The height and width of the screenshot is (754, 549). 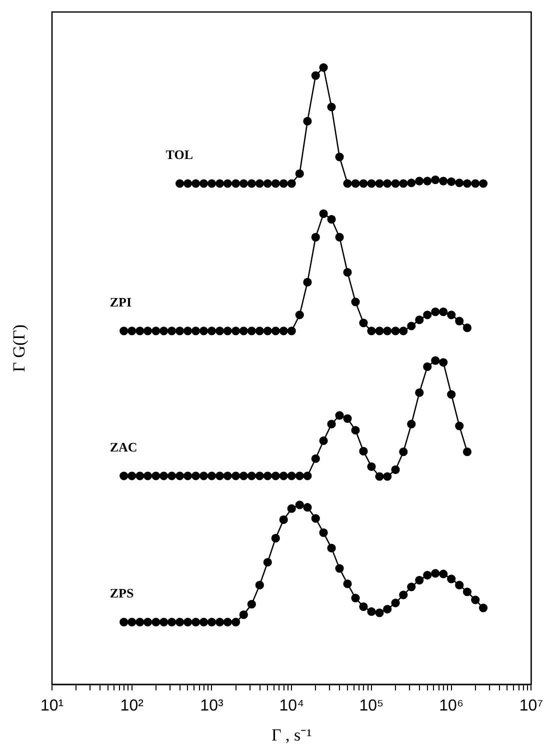 What do you see at coordinates (180, 154) in the screenshot?
I see `series-label: TOL` at bounding box center [180, 154].